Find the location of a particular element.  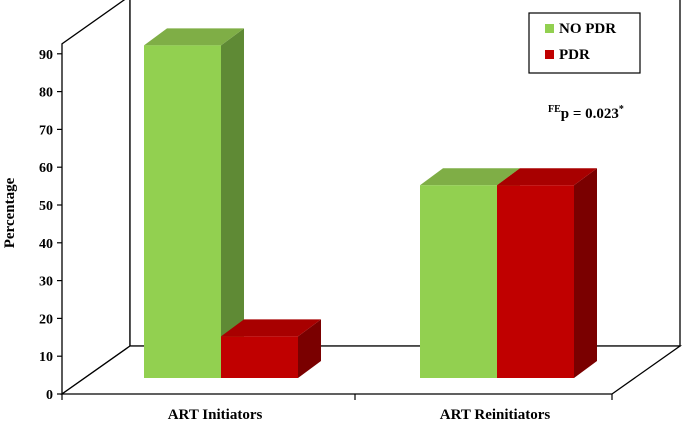

x-axis: ART Initiators ART Reinitiators is located at coordinates (337, 407).